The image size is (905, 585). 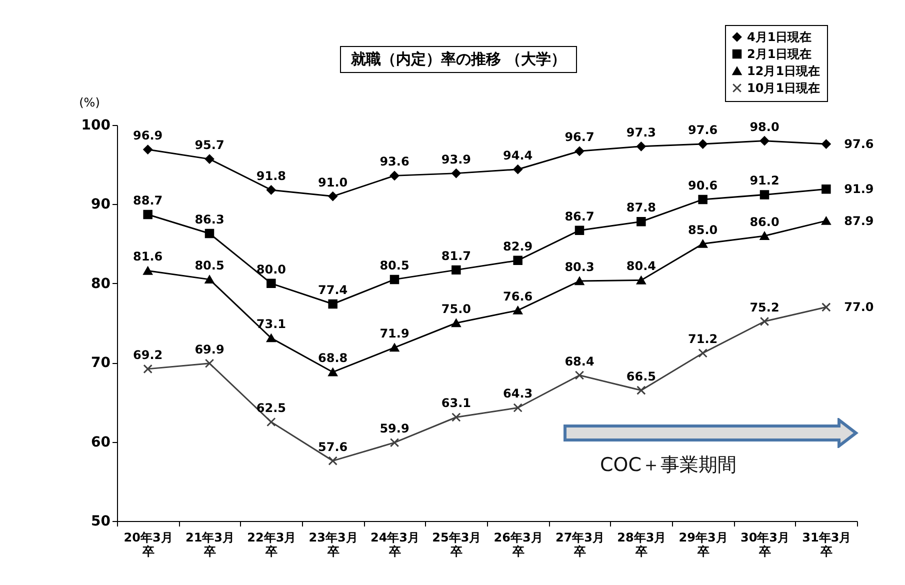 What do you see at coordinates (101, 363) in the screenshot?
I see `y-tick-label: 70` at bounding box center [101, 363].